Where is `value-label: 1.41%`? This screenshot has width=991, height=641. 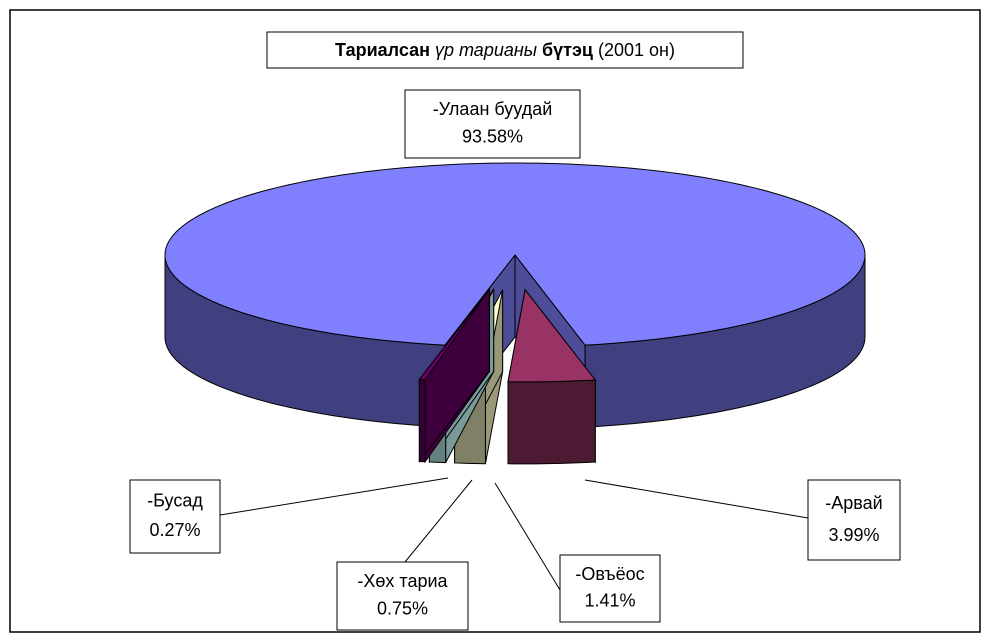 value-label: 1.41% is located at coordinates (609, 601).